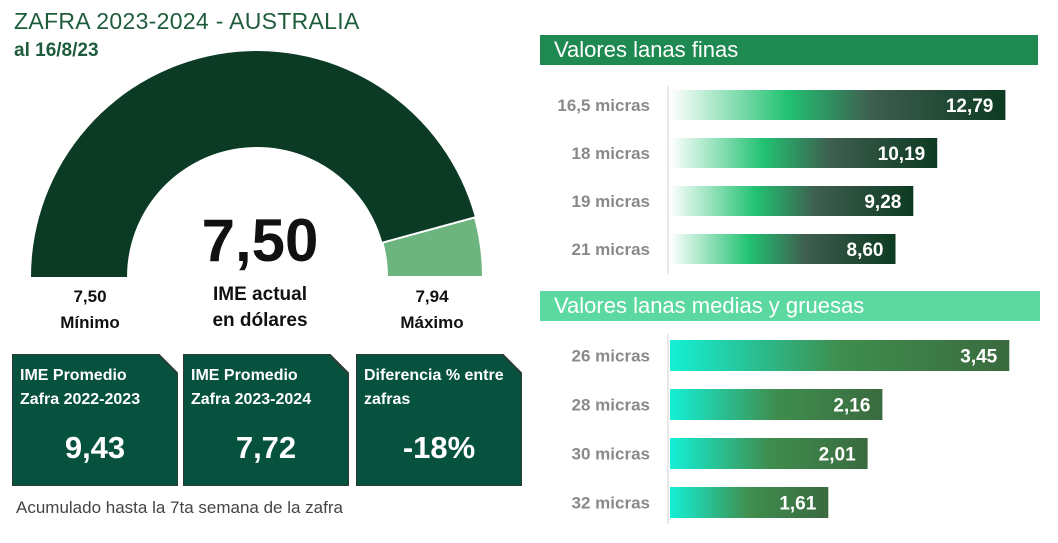 The width and height of the screenshot is (1058, 543). What do you see at coordinates (90, 310) in the screenshot?
I see `gauge-min: 7,50 Mínimo` at bounding box center [90, 310].